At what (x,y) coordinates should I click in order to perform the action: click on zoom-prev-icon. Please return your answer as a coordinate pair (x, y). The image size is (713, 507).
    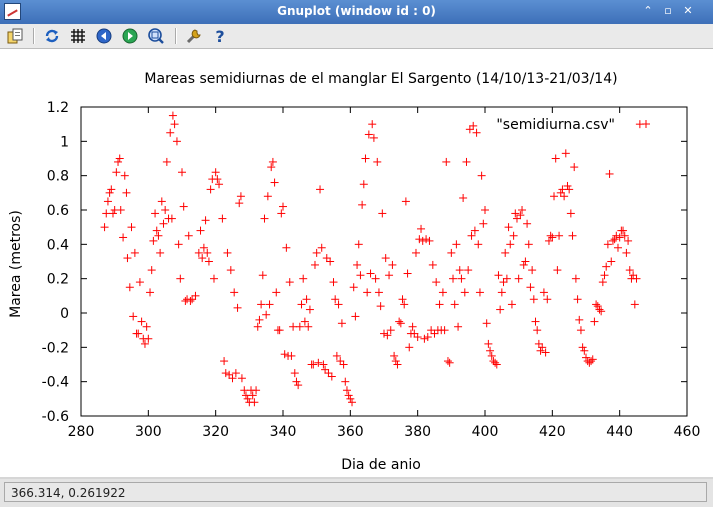
    Looking at the image, I should click on (104, 36).